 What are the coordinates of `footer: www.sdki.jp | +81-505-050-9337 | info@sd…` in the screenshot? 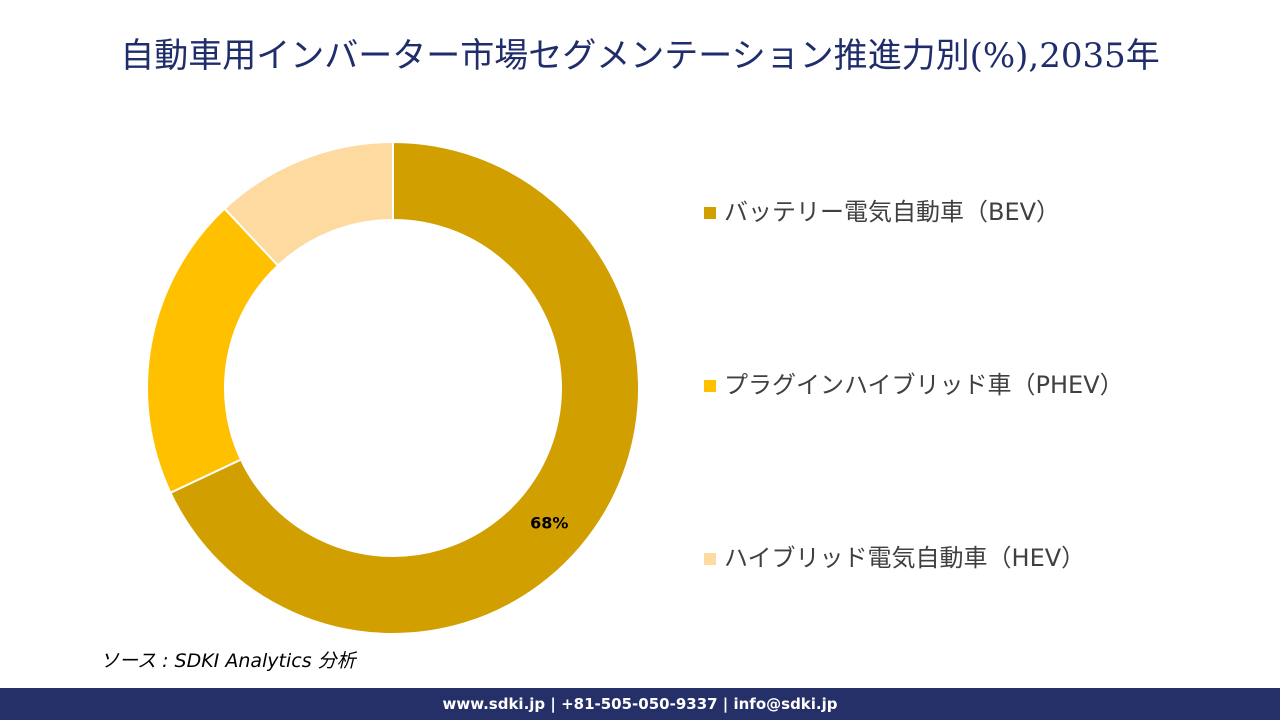 It's located at (640, 704).